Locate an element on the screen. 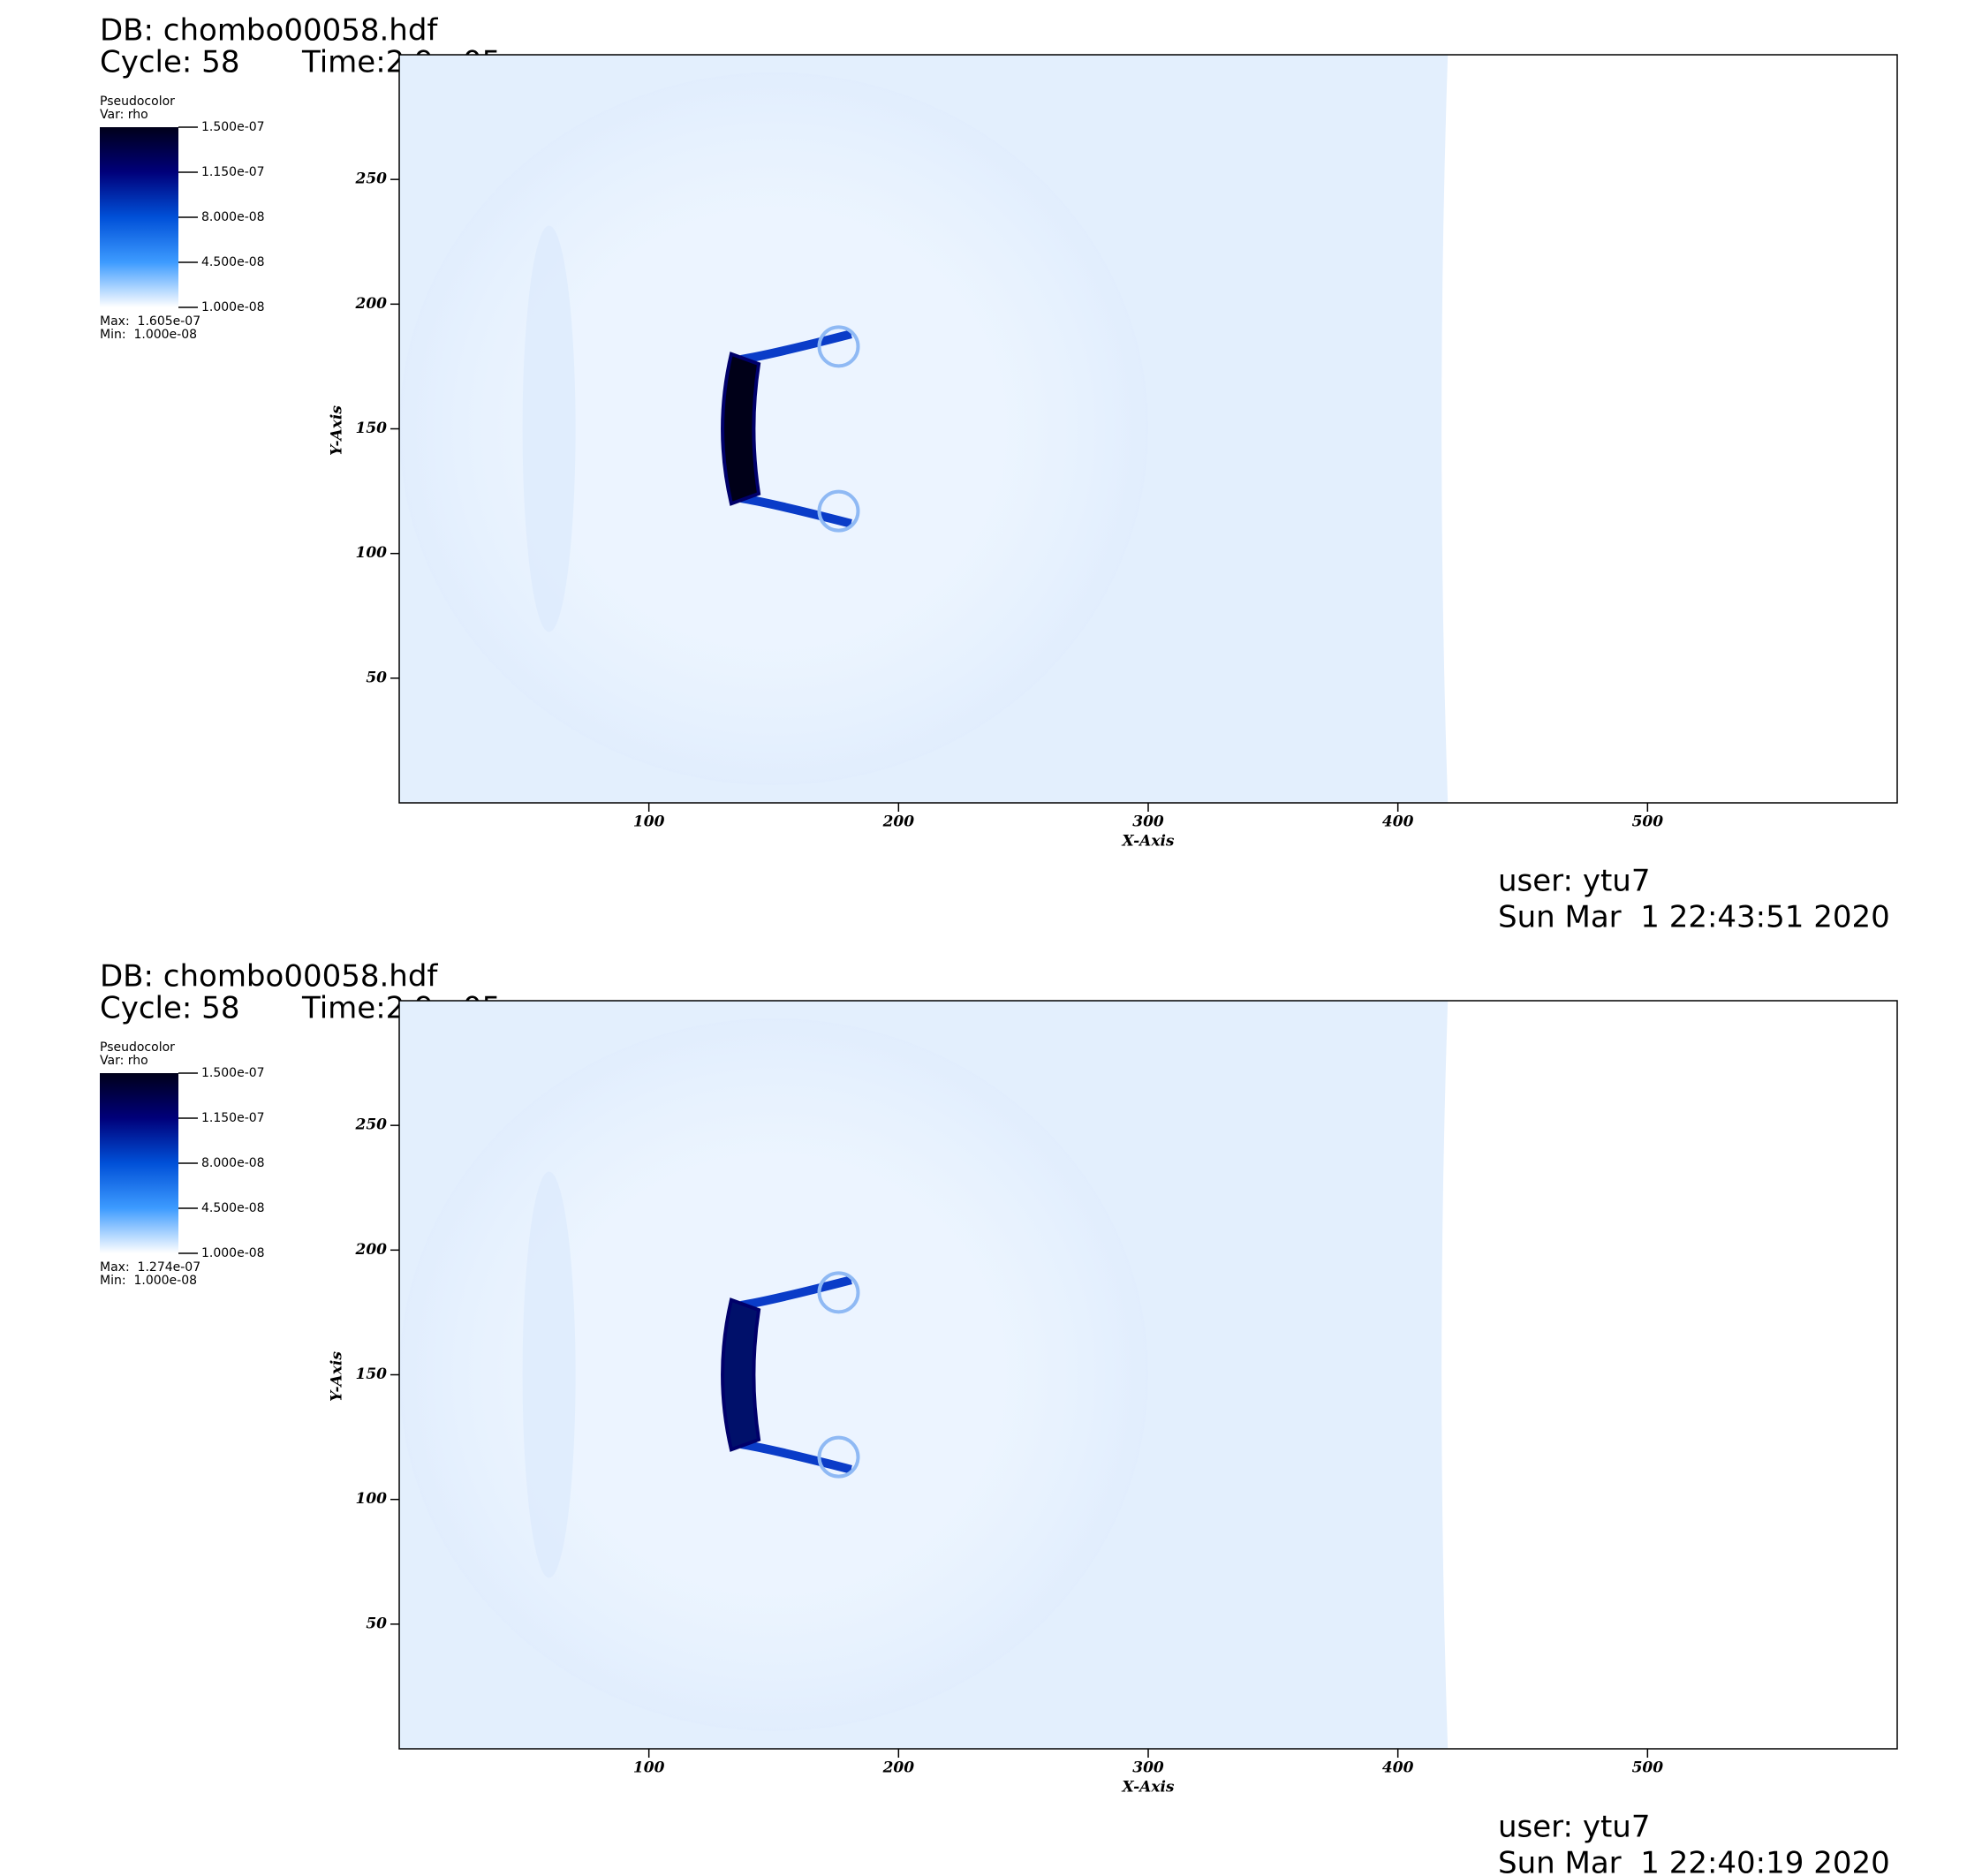 This screenshot has height=1876, width=1982. date: Sun Mar 1 22:40:19 2020 is located at coordinates (1694, 1861).